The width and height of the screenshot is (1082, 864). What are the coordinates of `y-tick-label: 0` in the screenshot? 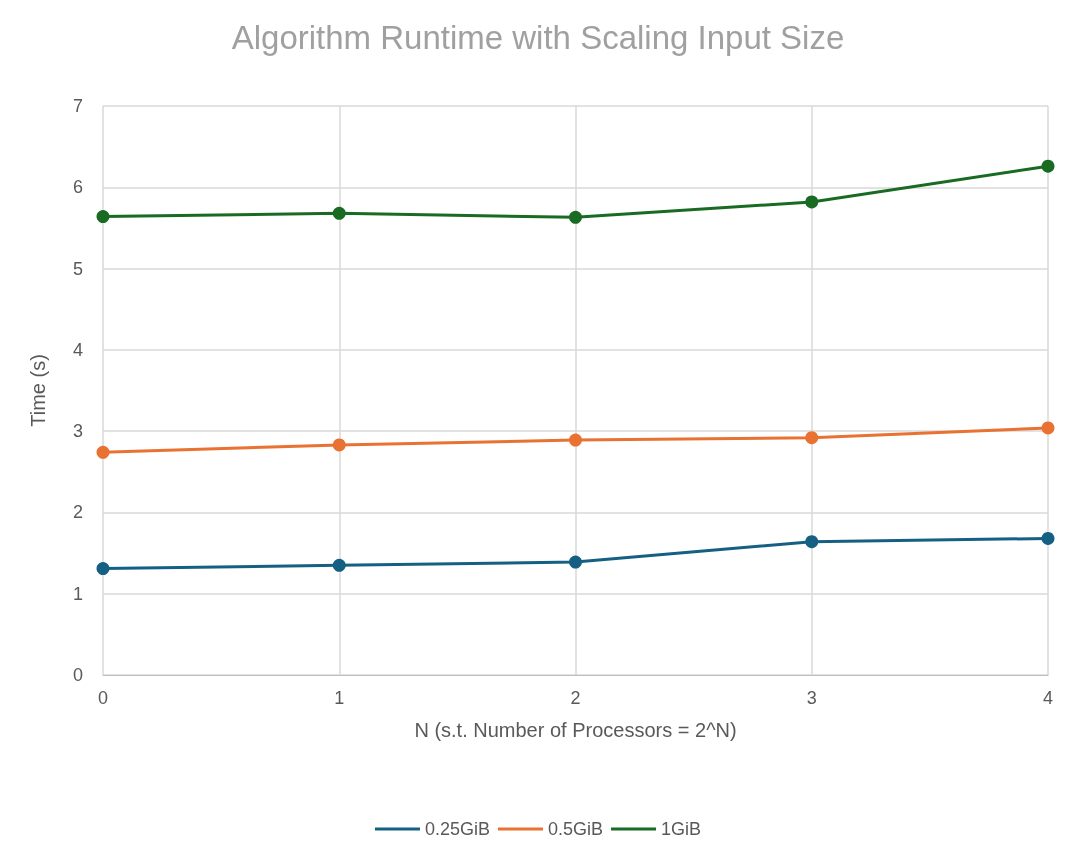 It's located at (77, 675).